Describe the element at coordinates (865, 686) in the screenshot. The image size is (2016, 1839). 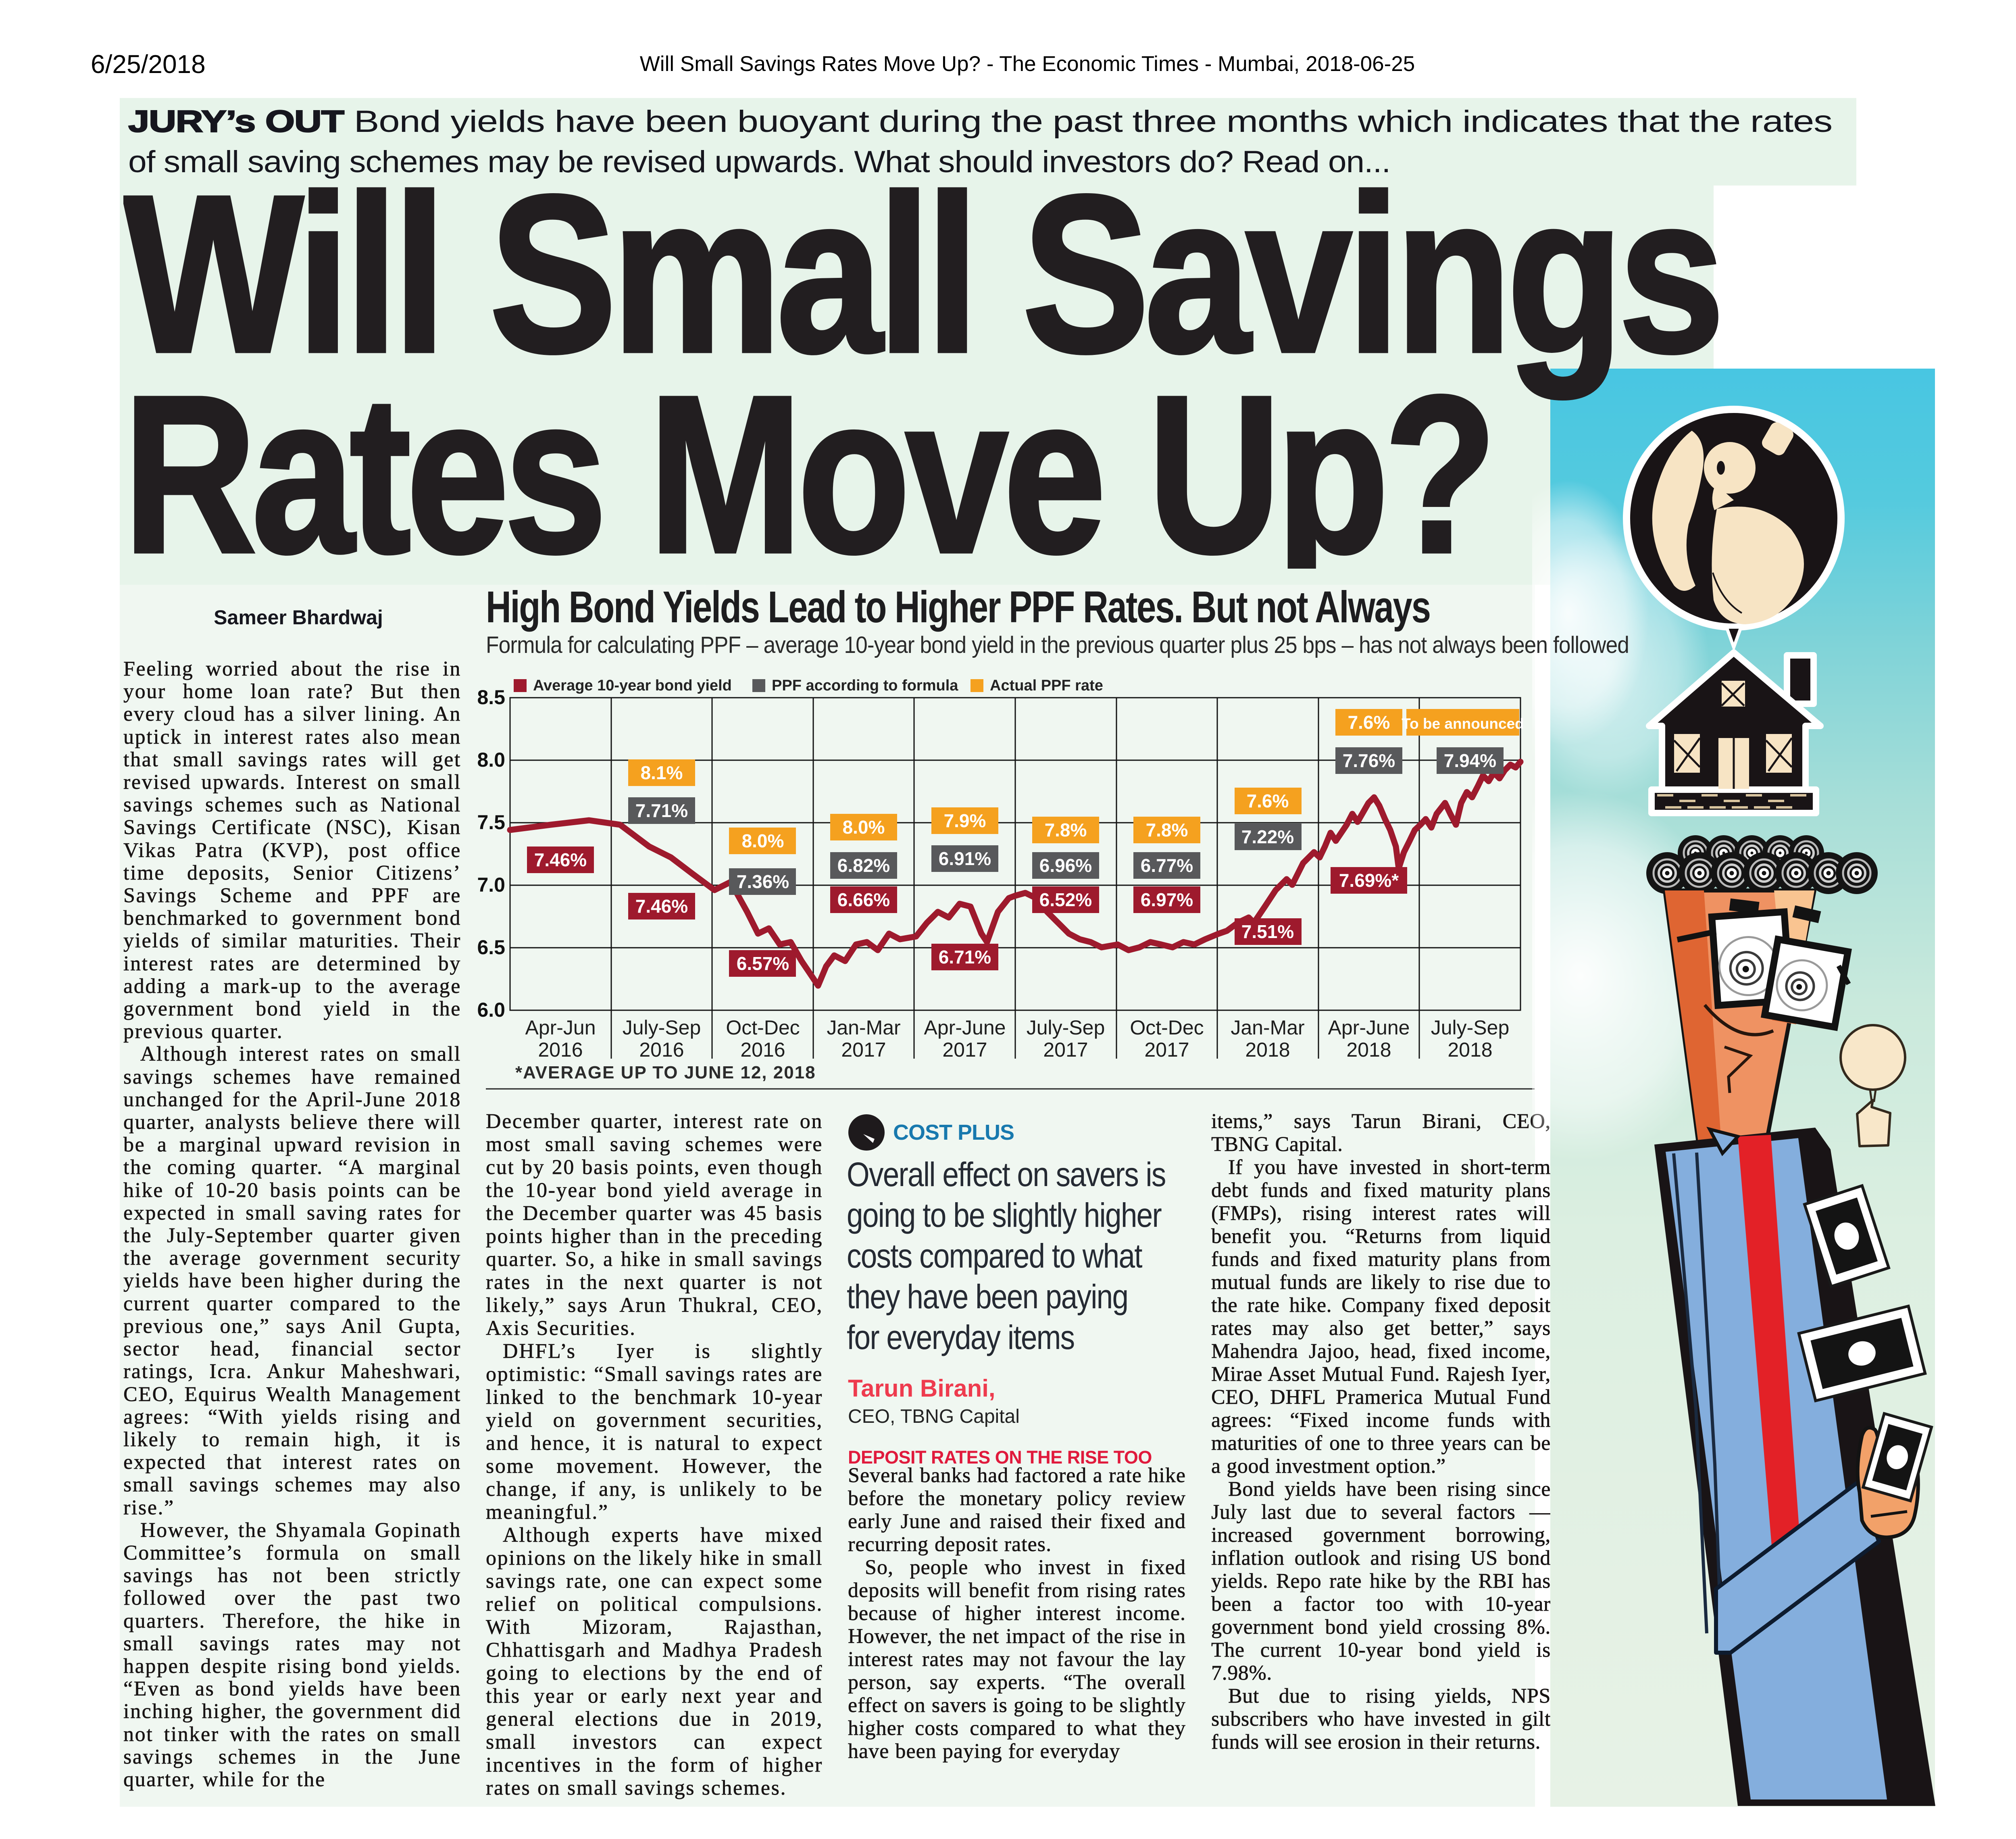
I see `svg-text: PPF according to formula` at that location.